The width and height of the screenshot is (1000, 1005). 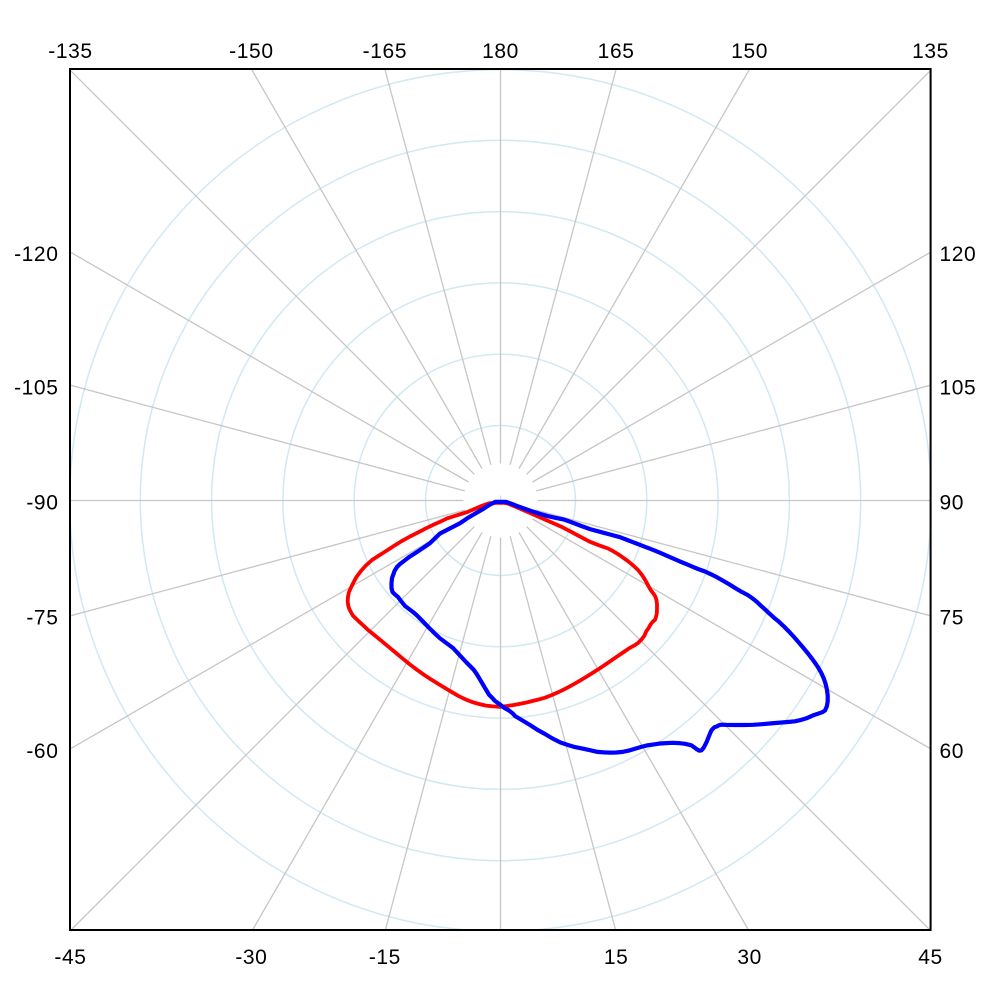 I want to click on svg-text: -60, so click(x=42, y=751).